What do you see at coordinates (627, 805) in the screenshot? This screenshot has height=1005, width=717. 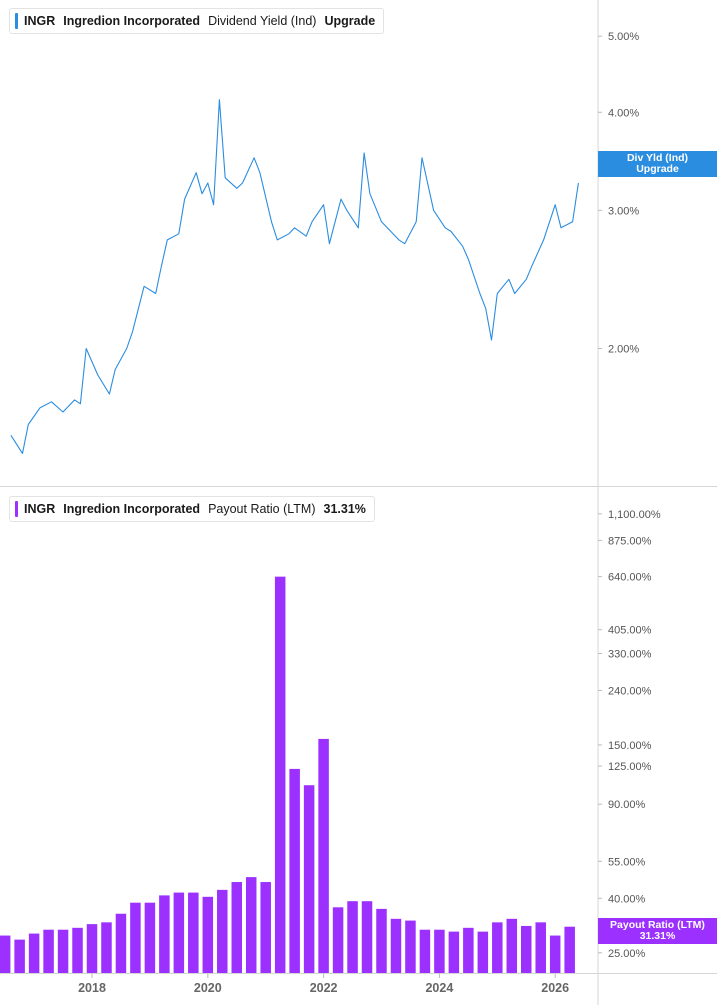 I see `y-tick-label: 90.00%` at bounding box center [627, 805].